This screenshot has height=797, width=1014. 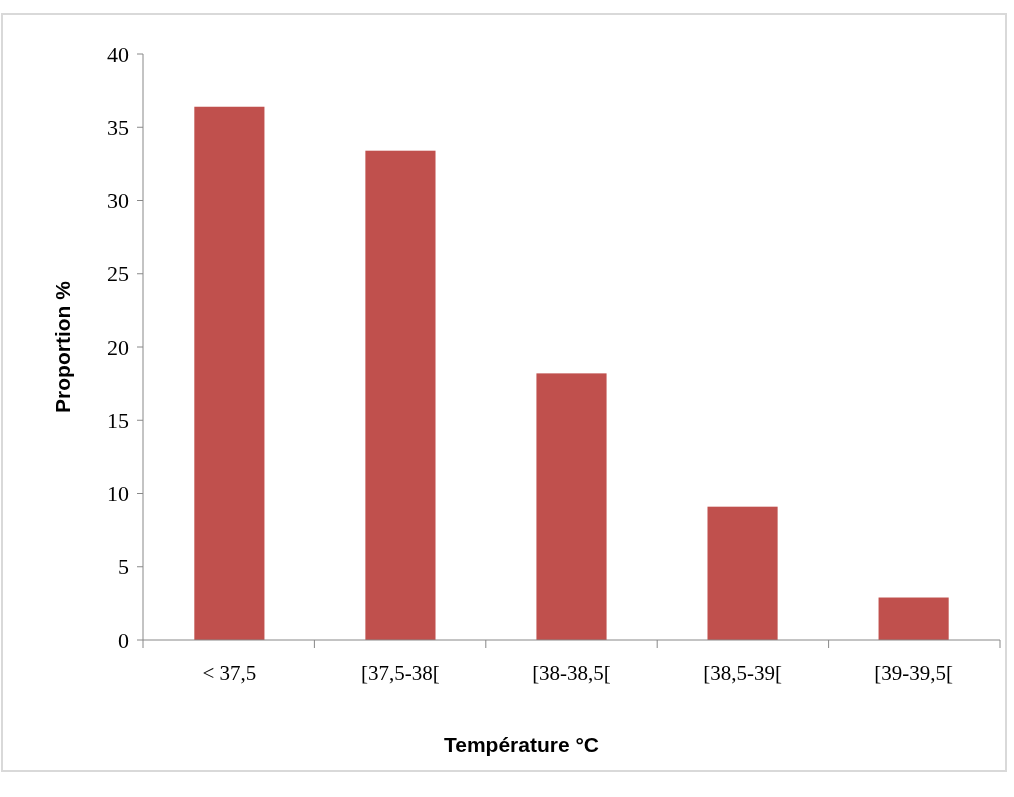 I want to click on y-tick-label: 15, so click(x=118, y=420).